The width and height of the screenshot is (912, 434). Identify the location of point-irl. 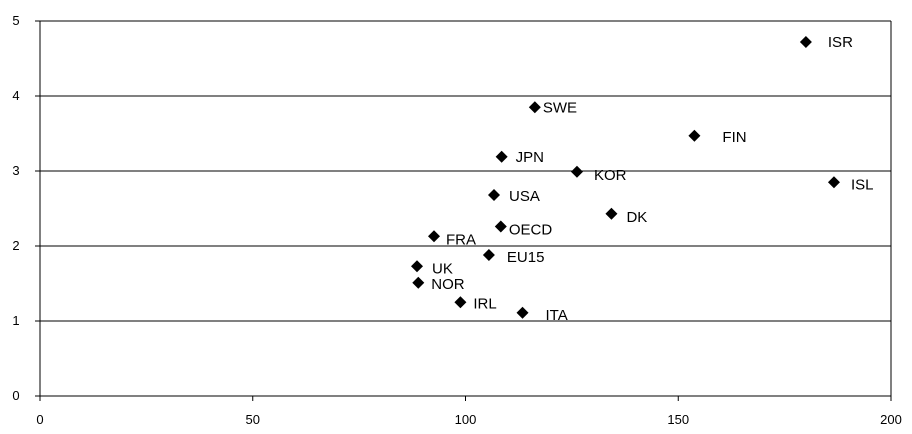
(460, 302).